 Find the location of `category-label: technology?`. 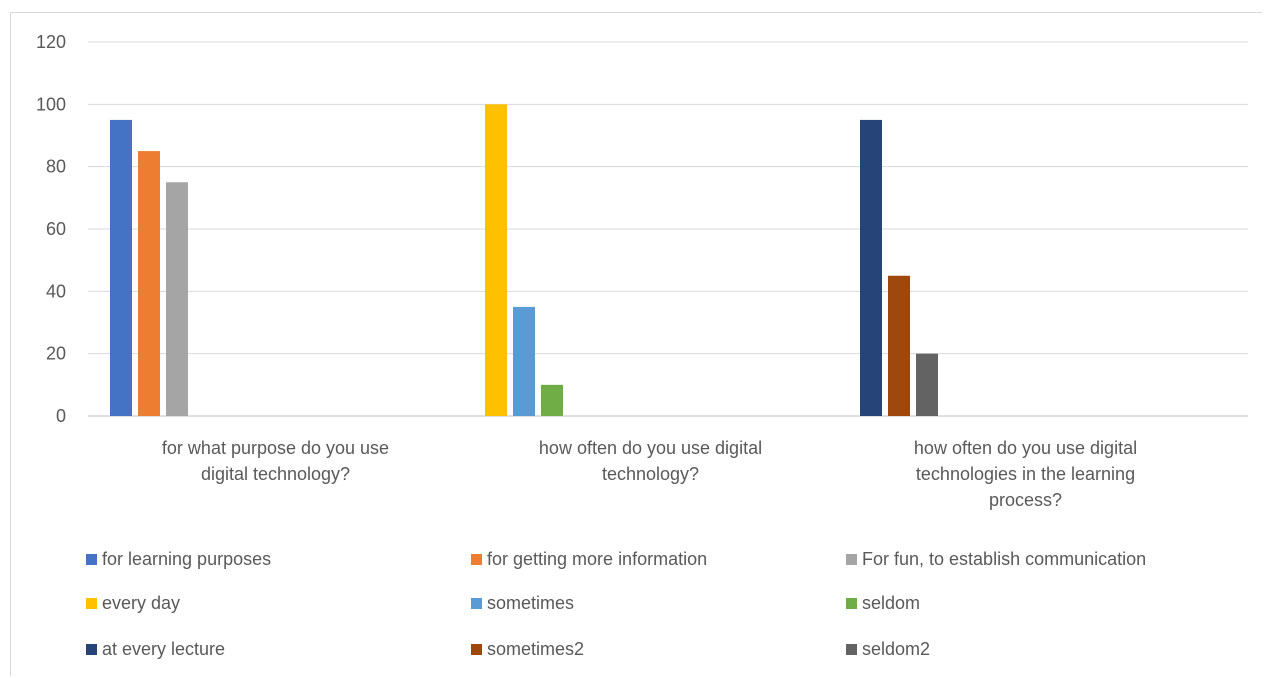

category-label: technology? is located at coordinates (650, 474).